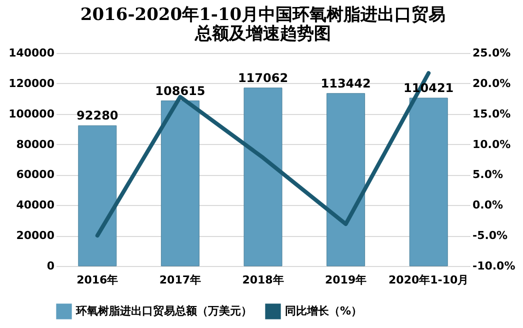 Image resolution: width=523 pixels, height=328 pixels. What do you see at coordinates (50, 266) in the screenshot?
I see `y-tick-label: 0` at bounding box center [50, 266].